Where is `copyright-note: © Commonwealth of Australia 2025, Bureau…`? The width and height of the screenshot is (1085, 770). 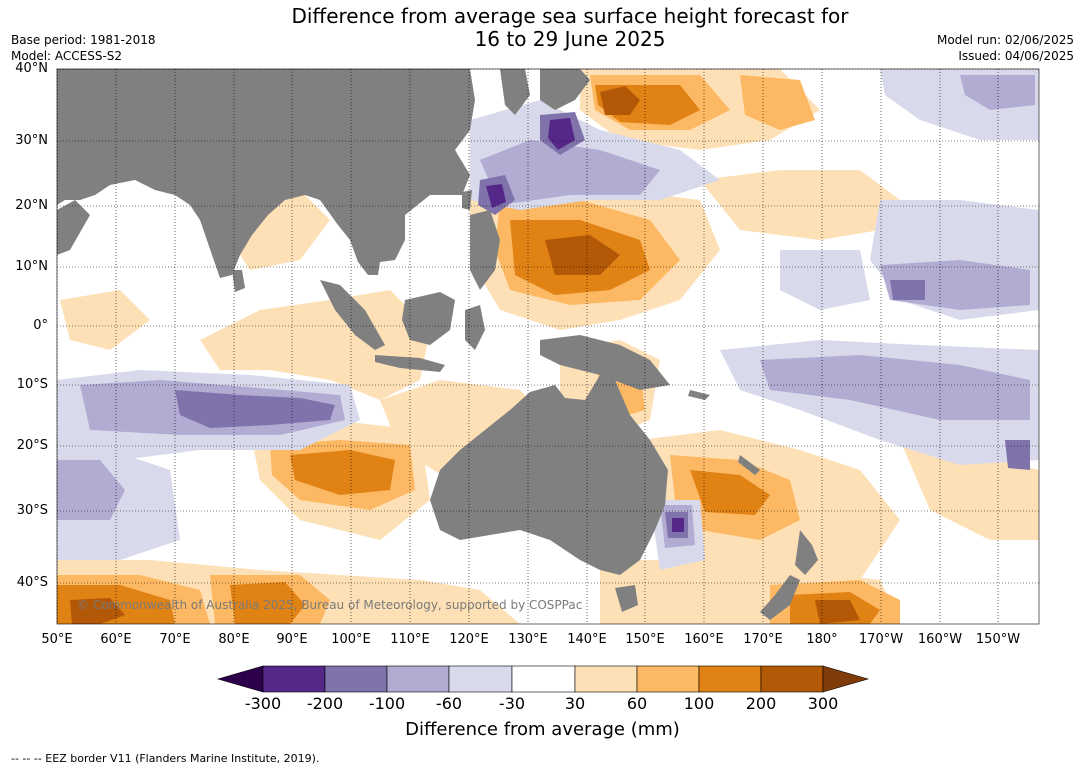
copyright-note: © Commonwealth of Australia 2025, Bureau… is located at coordinates (330, 605).